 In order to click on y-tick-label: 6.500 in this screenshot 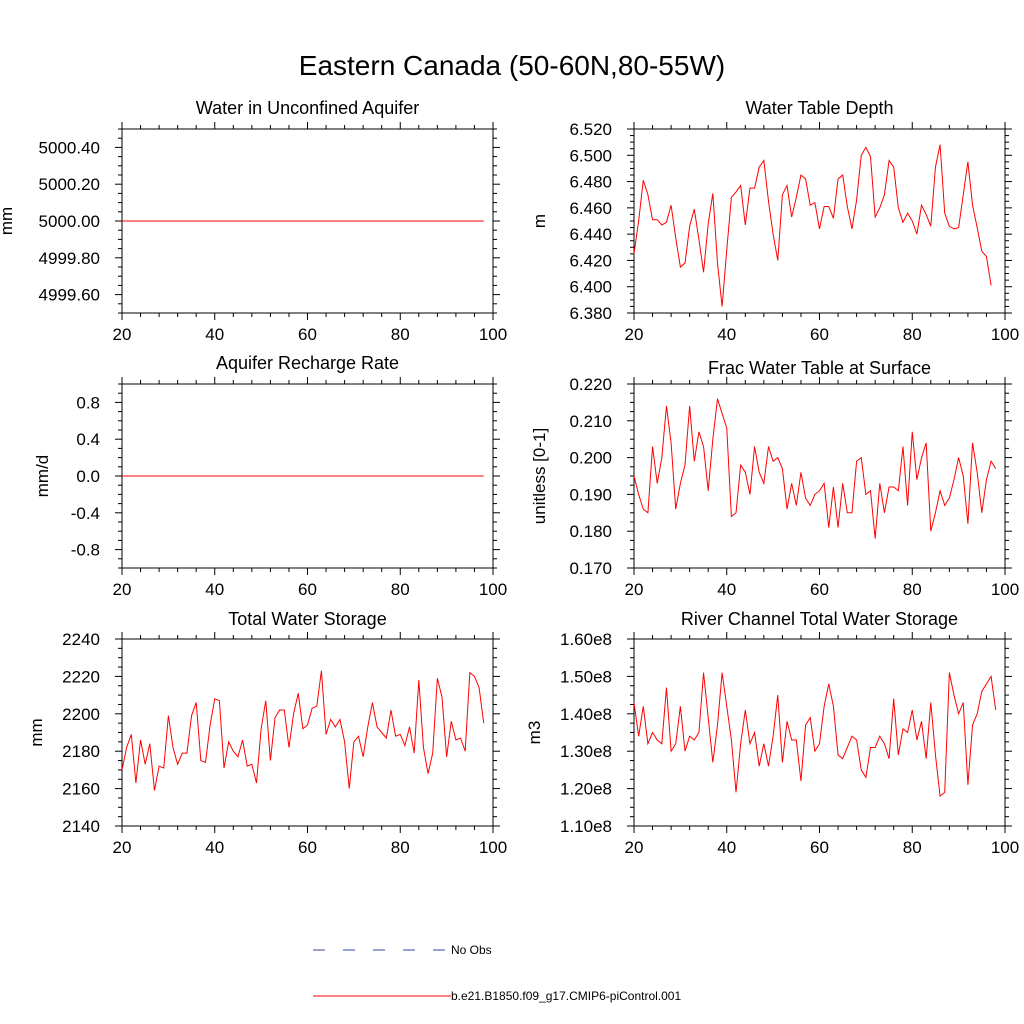, I will do `click(590, 155)`.